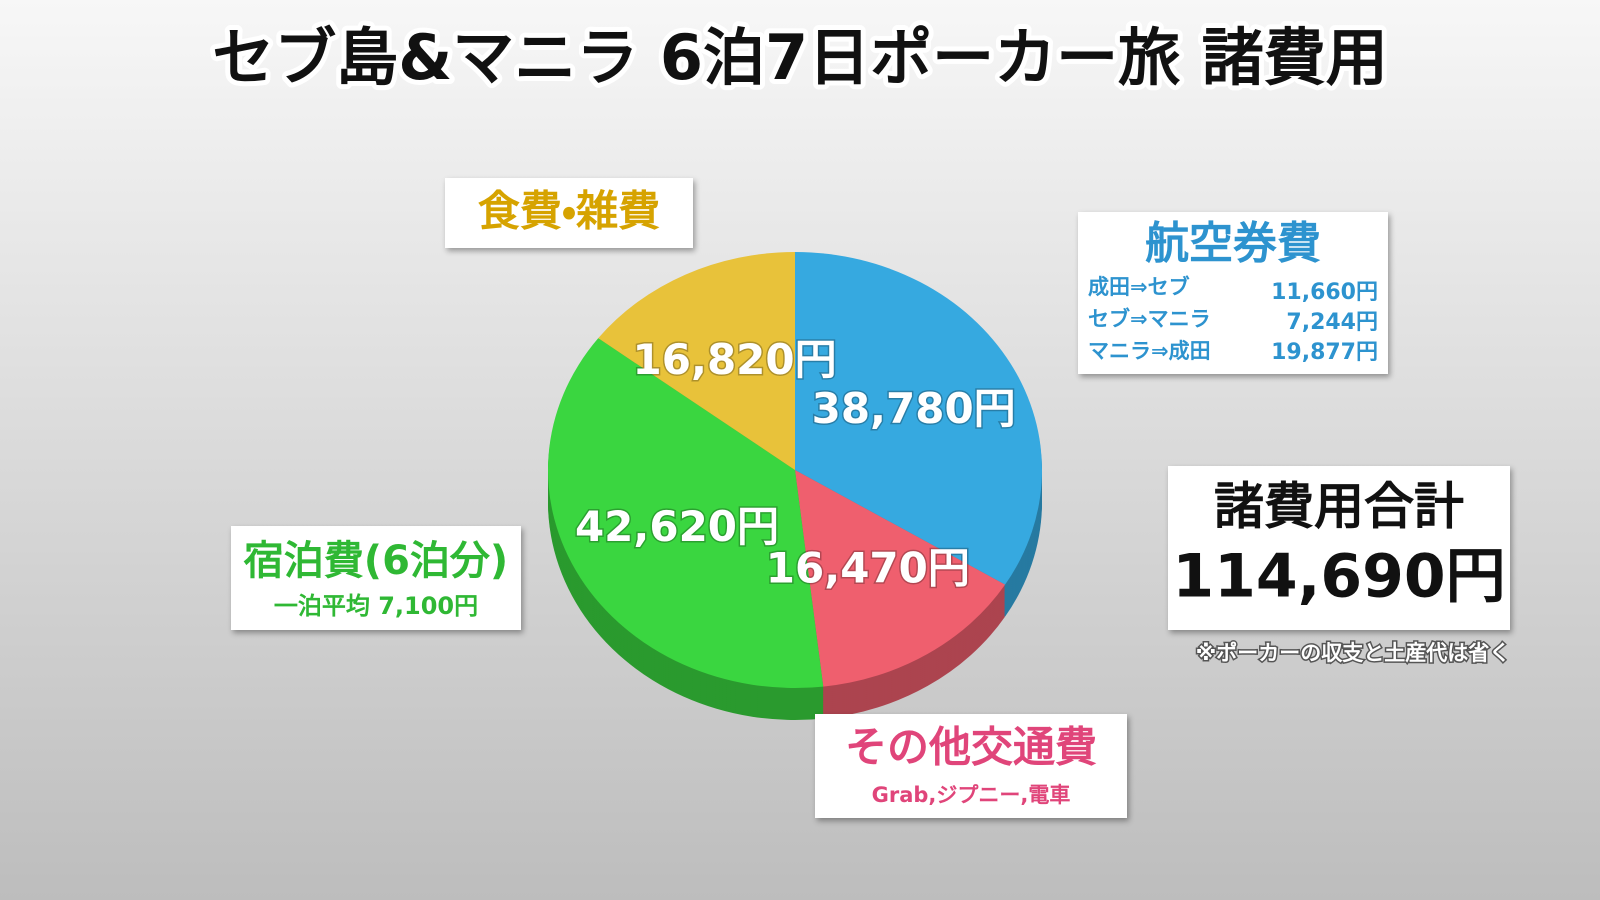  I want to click on total-amount: 114,690円, so click(1338, 577).